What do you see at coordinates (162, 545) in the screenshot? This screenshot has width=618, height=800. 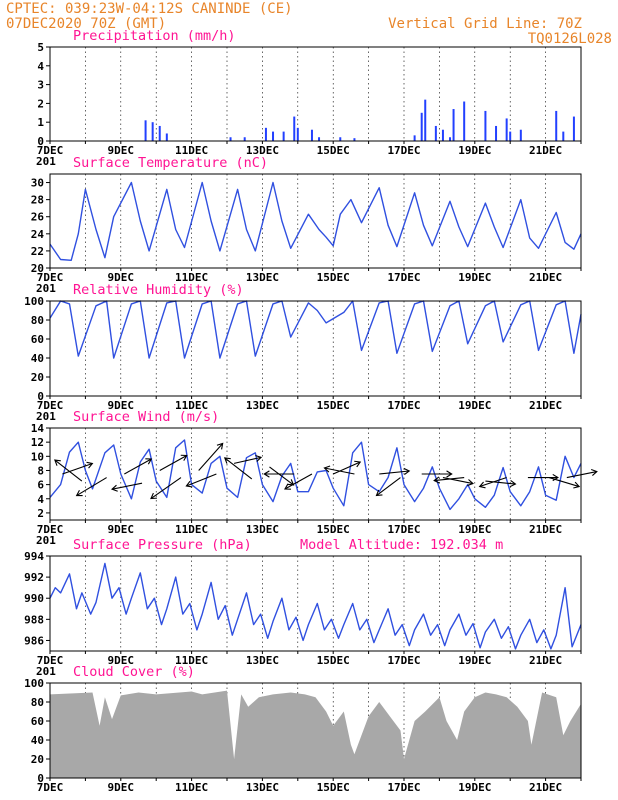 I see `press-title: Surface Pressure (hPa)` at bounding box center [162, 545].